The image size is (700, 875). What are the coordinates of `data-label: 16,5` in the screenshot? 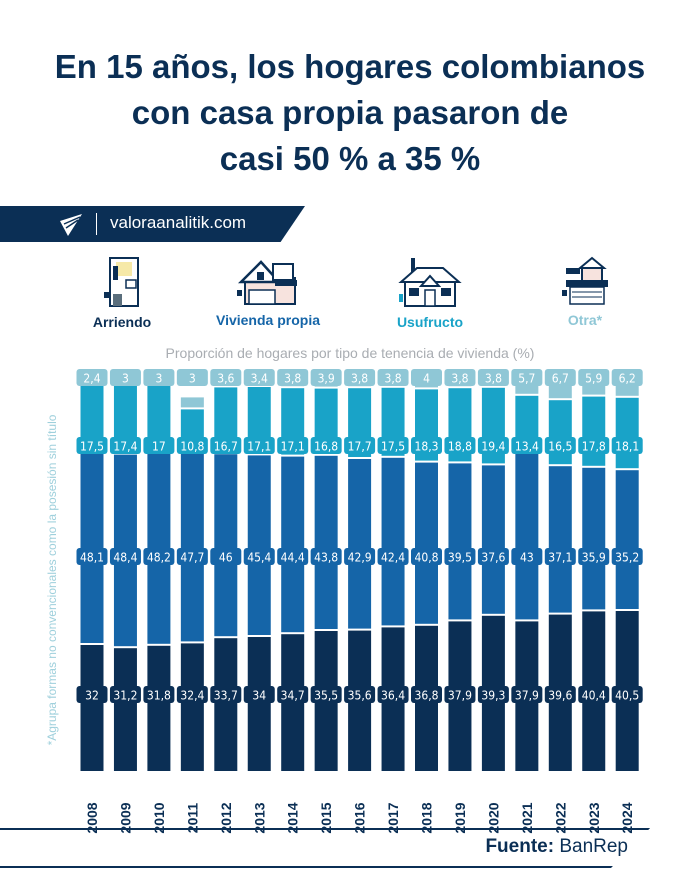 It's located at (560, 447).